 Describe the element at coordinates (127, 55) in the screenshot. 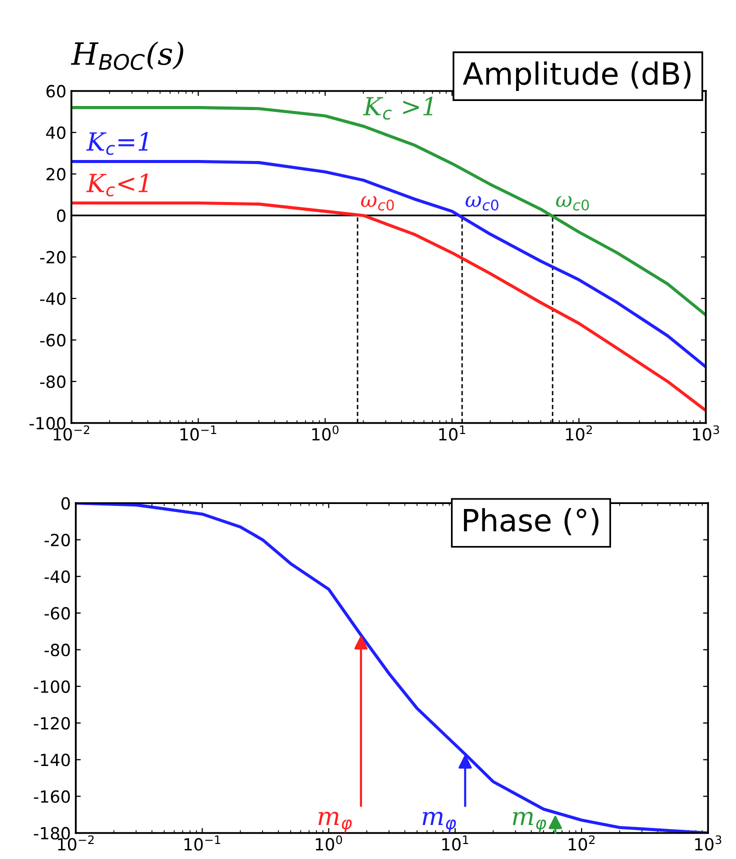

I see `text: H$_{BOC}$(s)` at that location.